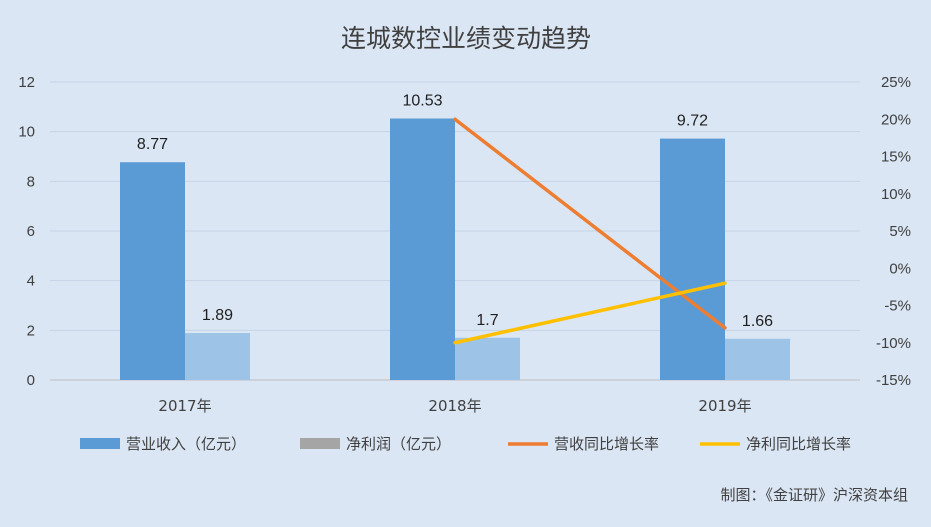  What do you see at coordinates (896, 194) in the screenshot?
I see `y-right-tick-label: 10%` at bounding box center [896, 194].